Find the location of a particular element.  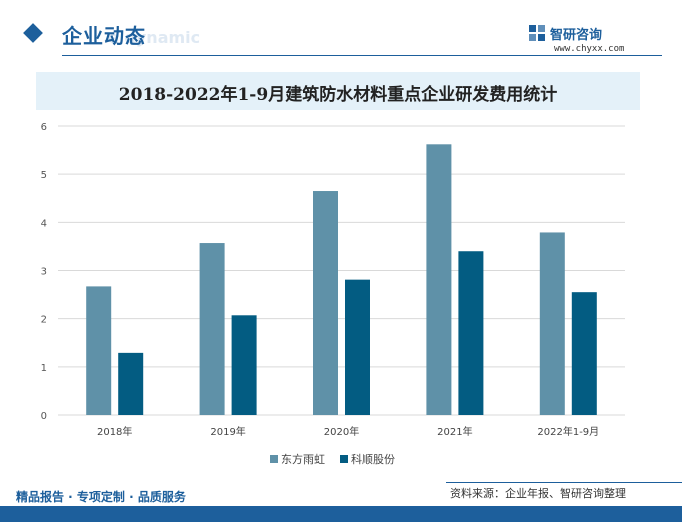

x-tick-label: 2018年 is located at coordinates (114, 431).